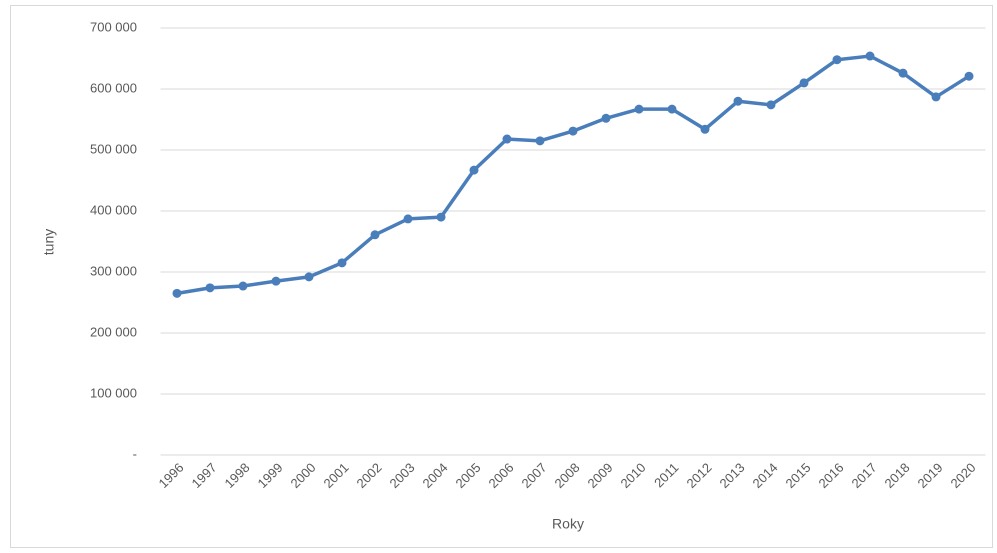  What do you see at coordinates (113, 87) in the screenshot?
I see `y-tick-label: 600 000` at bounding box center [113, 87].